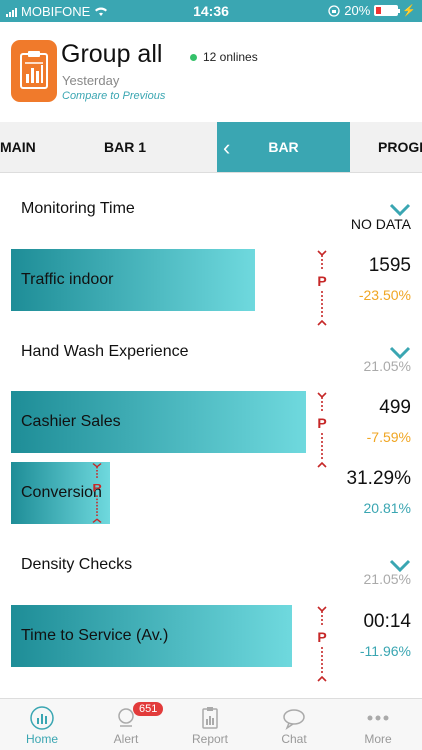 Image resolution: width=422 pixels, height=750 pixels. I want to click on tab-label: PROGR, so click(400, 147).